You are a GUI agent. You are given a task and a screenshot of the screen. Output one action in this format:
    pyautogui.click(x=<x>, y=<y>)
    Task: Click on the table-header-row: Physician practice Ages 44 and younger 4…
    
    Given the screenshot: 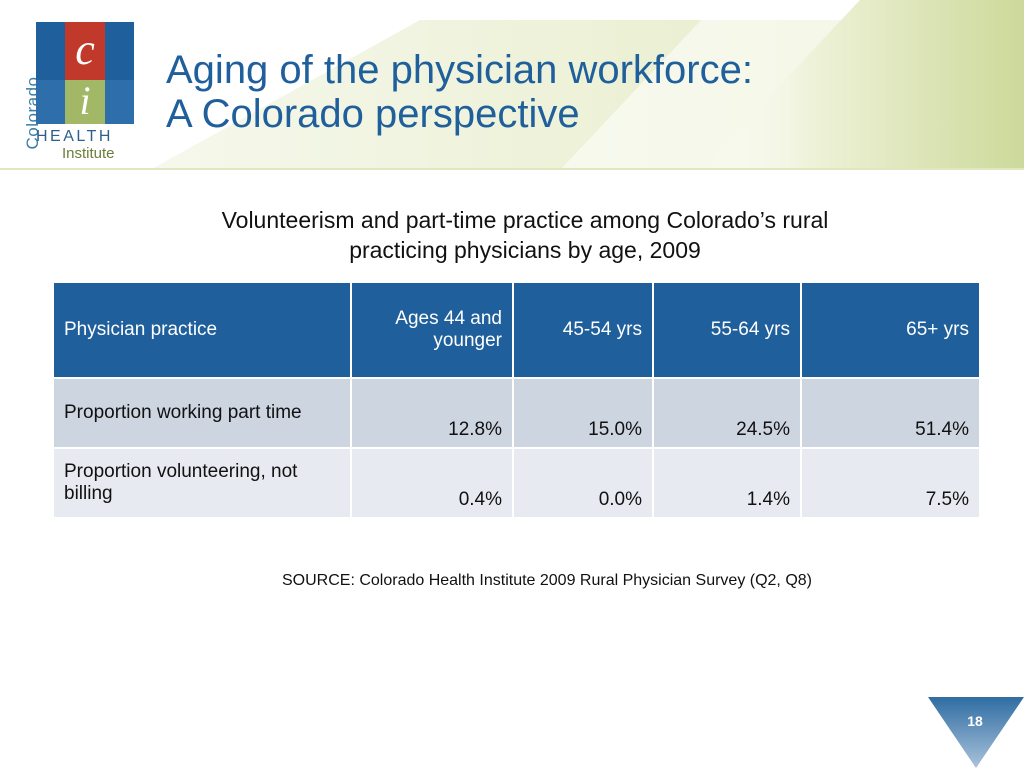 What is the action you would take?
    pyautogui.click(x=516, y=330)
    